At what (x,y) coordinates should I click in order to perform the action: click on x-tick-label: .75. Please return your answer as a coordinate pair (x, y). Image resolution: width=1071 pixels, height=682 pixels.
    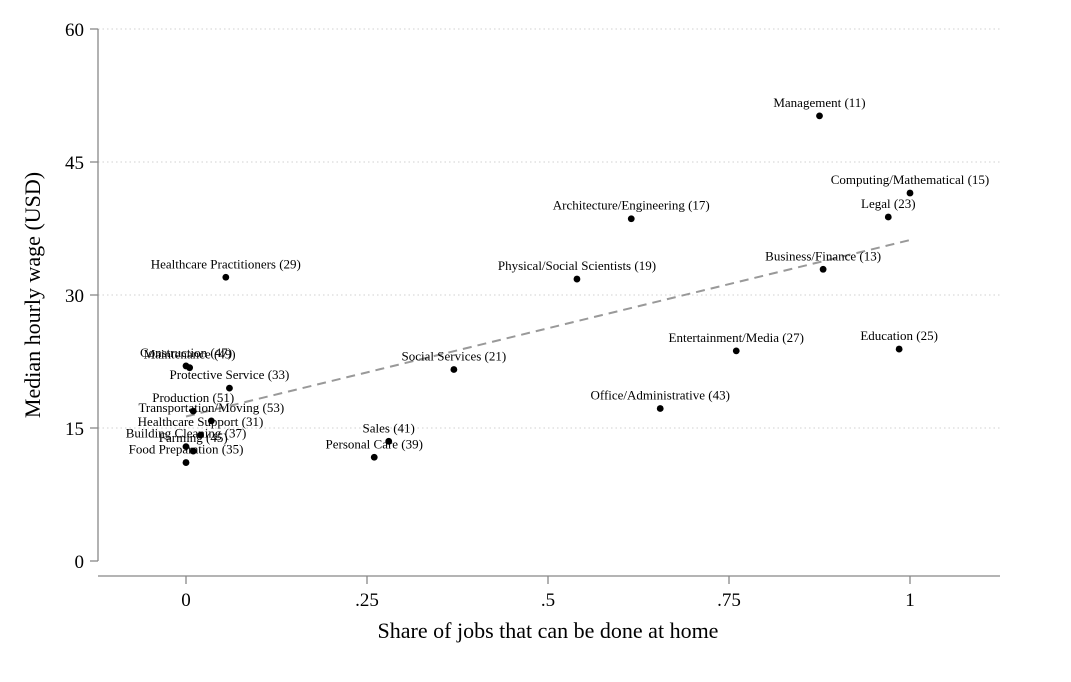
    Looking at the image, I should click on (729, 600).